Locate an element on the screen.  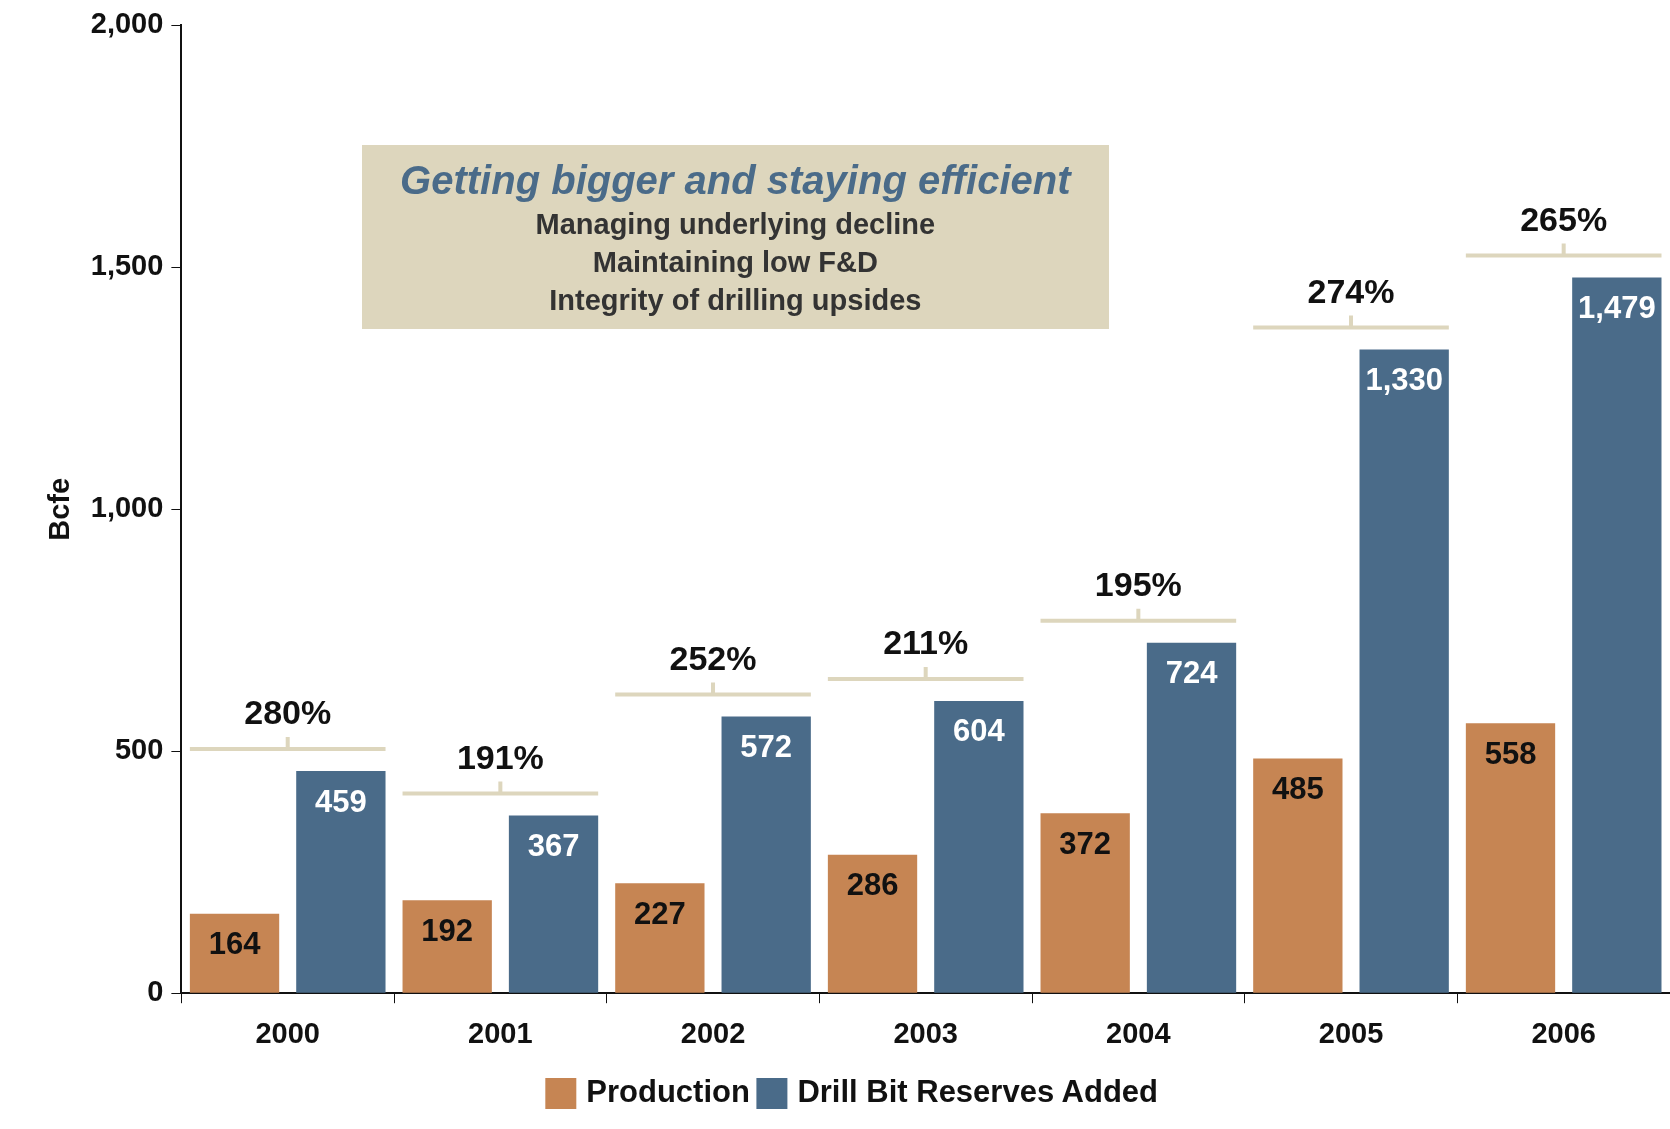
annotation: Integrity of drilling upsides is located at coordinates (735, 301).